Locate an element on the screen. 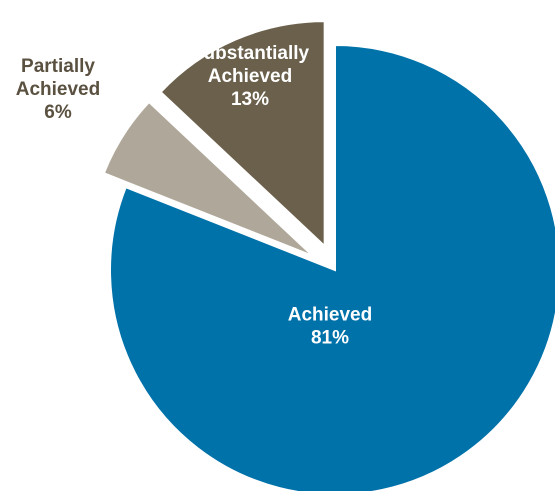  slice-percent: 6% is located at coordinates (58, 112).